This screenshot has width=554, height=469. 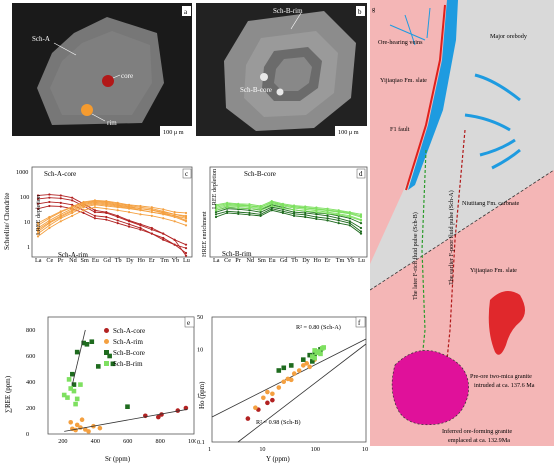 I want to click on d-xtick: Yb, so click(x=351, y=260).